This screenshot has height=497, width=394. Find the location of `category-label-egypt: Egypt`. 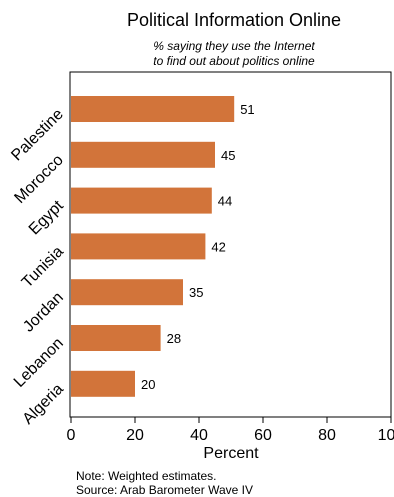

category-label-egypt: Egypt is located at coordinates (46, 217).